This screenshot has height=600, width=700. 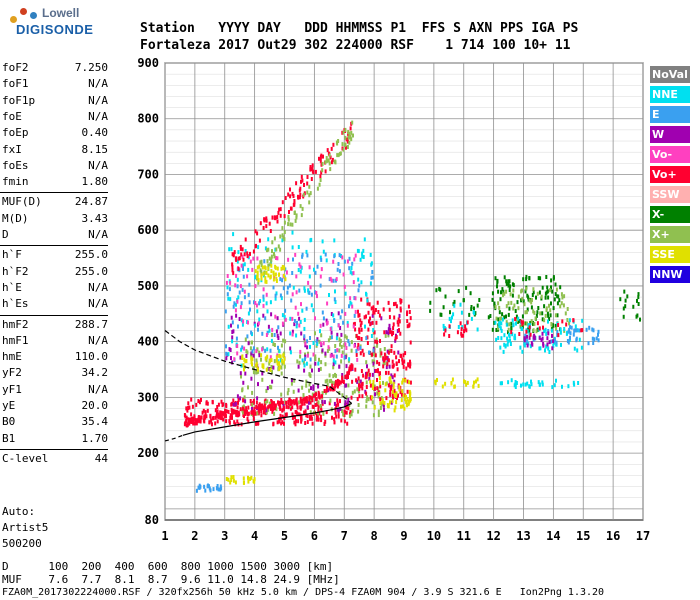 I want to click on auto-code: 500200, so click(x=22, y=543).